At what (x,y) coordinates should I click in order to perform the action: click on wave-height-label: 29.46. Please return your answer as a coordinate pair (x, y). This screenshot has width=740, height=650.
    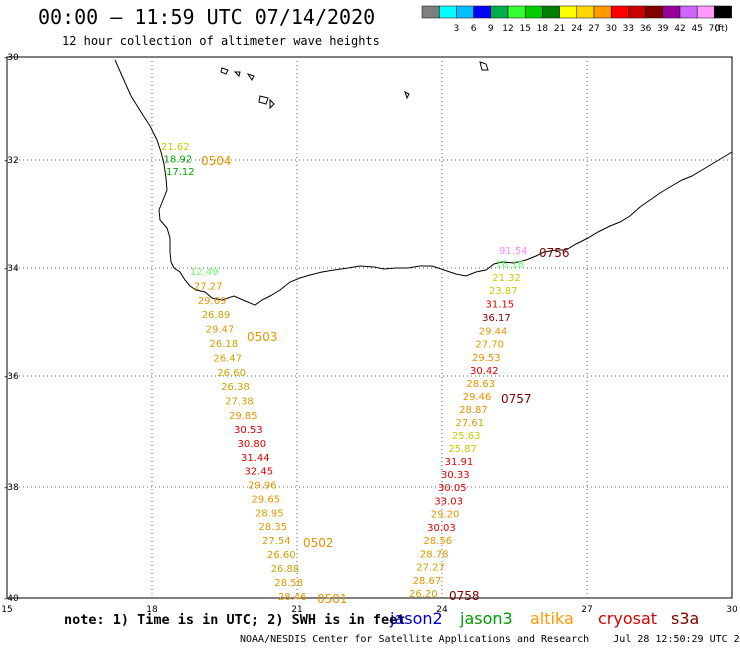
    Looking at the image, I should click on (477, 397).